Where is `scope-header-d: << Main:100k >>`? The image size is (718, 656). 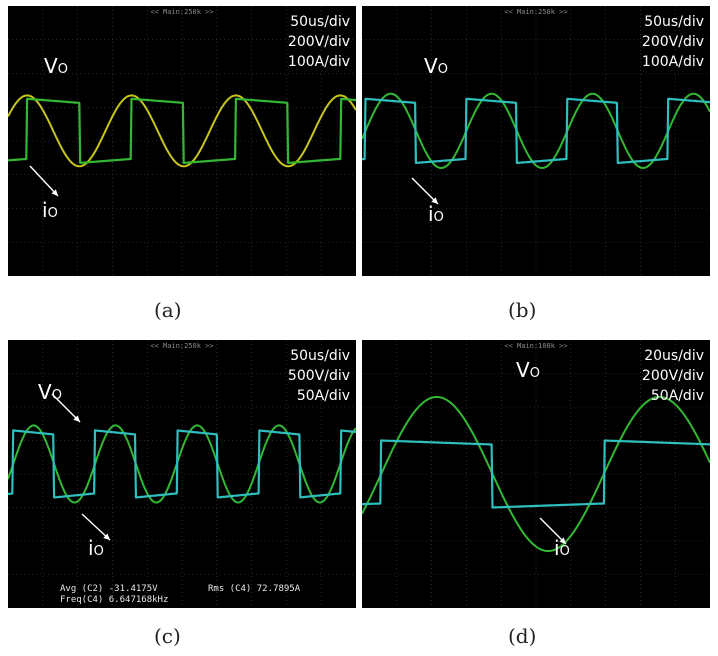
scope-header-d: << Main:100k >> is located at coordinates (536, 346).